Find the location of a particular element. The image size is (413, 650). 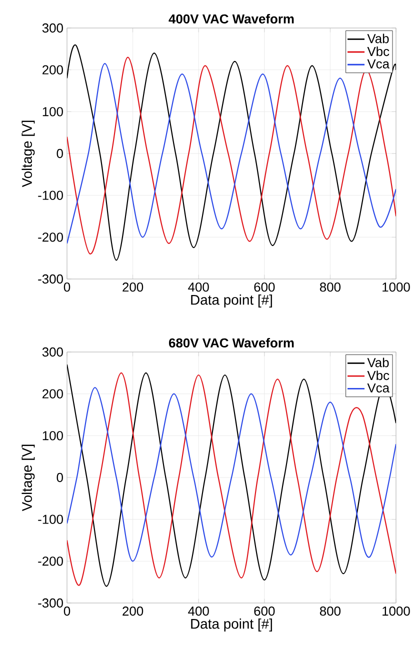

chart-title: 400V VAC Waveform is located at coordinates (231, 19).